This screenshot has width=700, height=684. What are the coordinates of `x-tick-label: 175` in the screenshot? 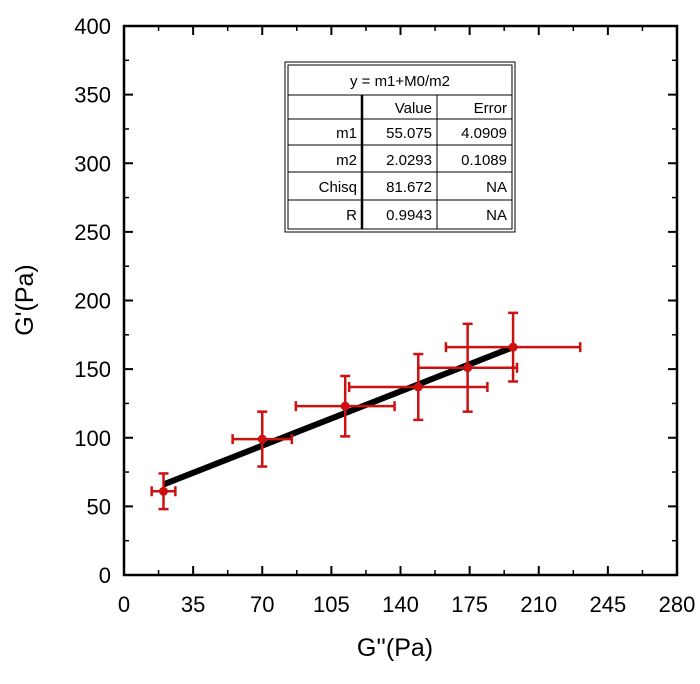 It's located at (469, 604).